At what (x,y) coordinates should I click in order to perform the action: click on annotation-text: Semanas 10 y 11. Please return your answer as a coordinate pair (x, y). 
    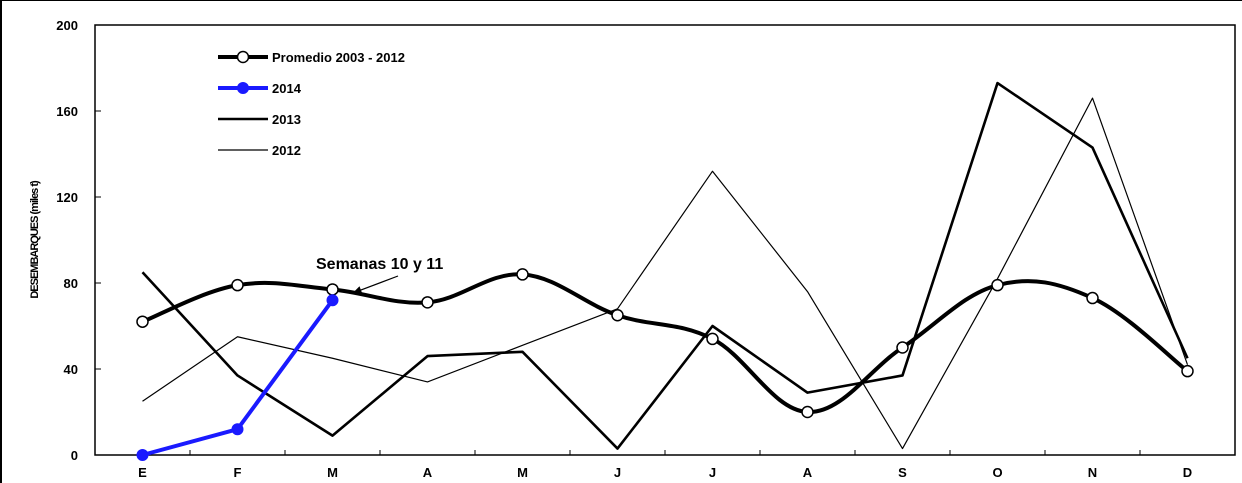
    Looking at the image, I should click on (379, 264).